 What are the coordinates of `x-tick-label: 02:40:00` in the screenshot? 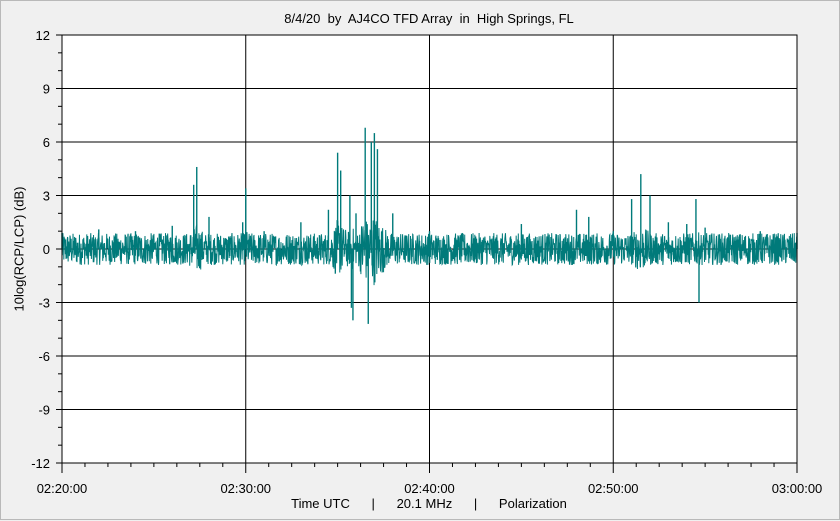 It's located at (429, 488).